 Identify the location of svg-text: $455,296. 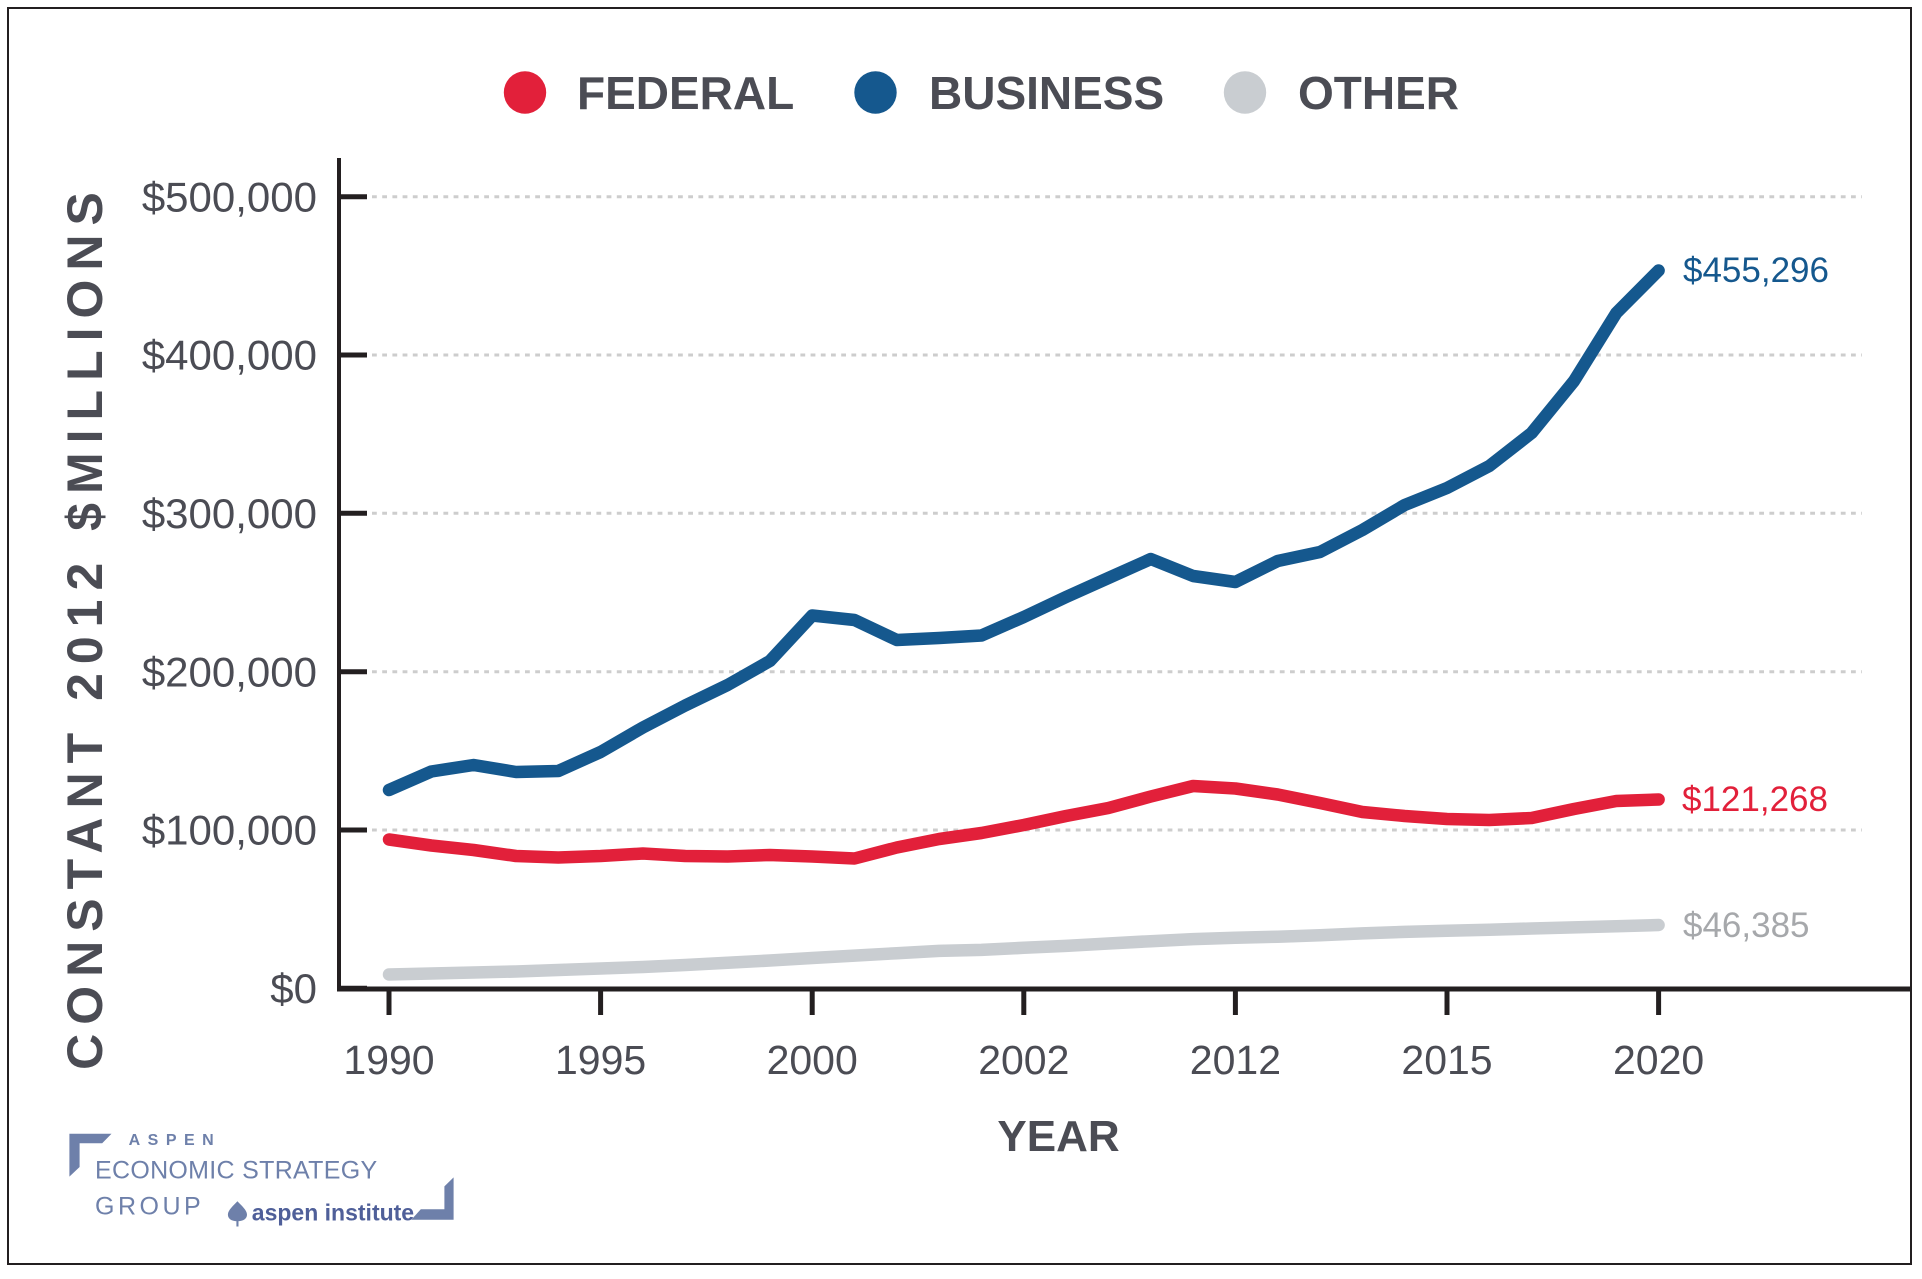
(1756, 270).